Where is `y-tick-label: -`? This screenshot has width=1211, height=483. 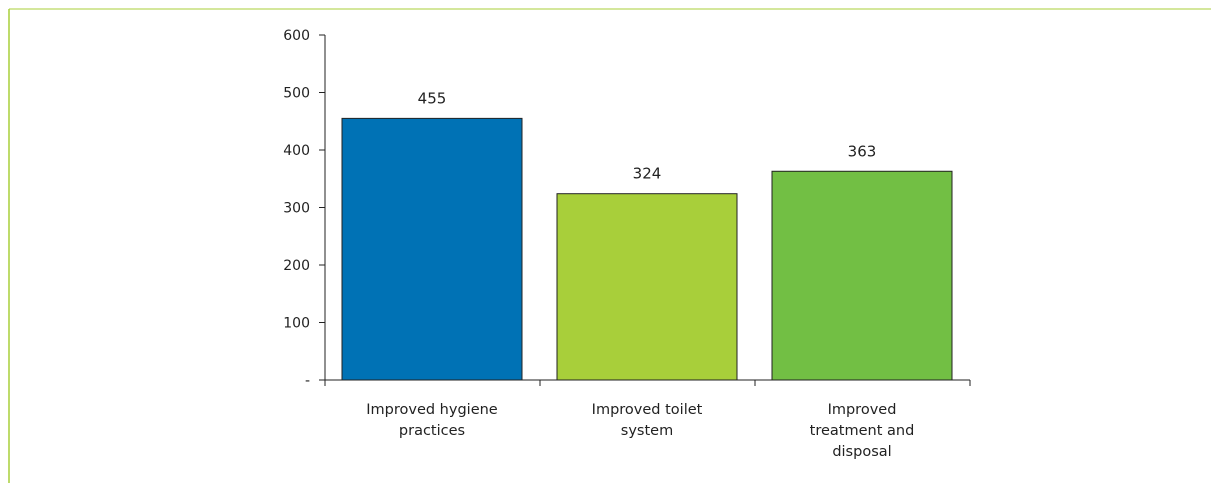 y-tick-label: - is located at coordinates (307, 381).